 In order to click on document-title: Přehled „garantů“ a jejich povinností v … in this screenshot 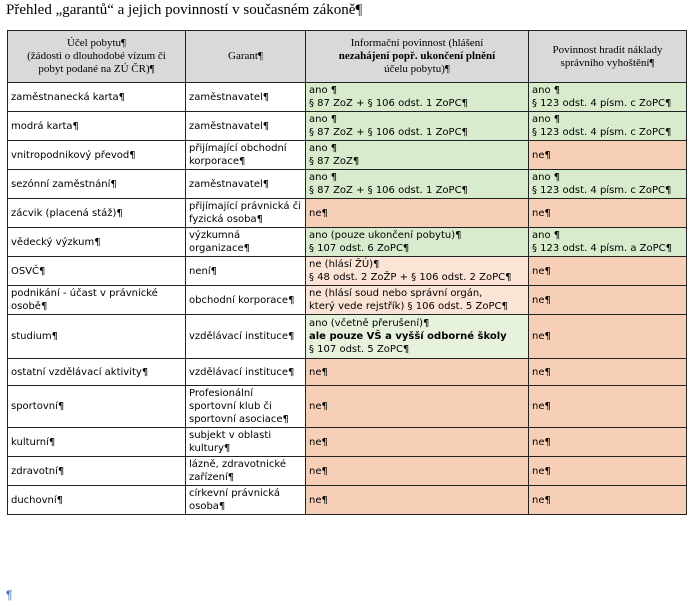, I will do `click(184, 10)`.